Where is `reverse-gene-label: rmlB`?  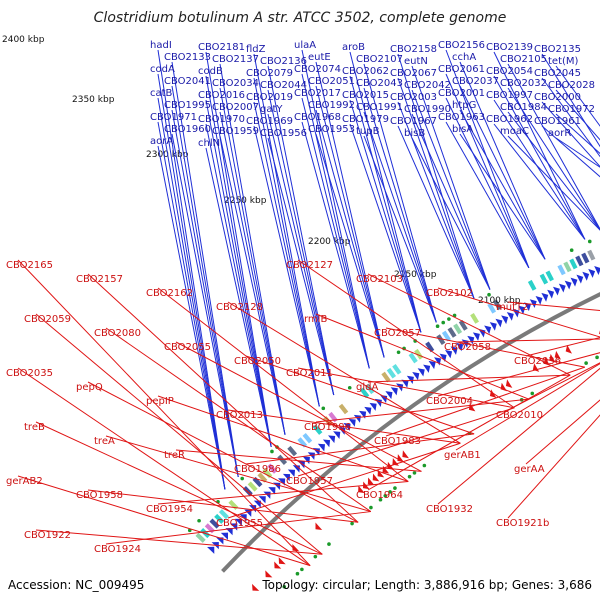 reverse-gene-label: rmlB is located at coordinates (315, 319).